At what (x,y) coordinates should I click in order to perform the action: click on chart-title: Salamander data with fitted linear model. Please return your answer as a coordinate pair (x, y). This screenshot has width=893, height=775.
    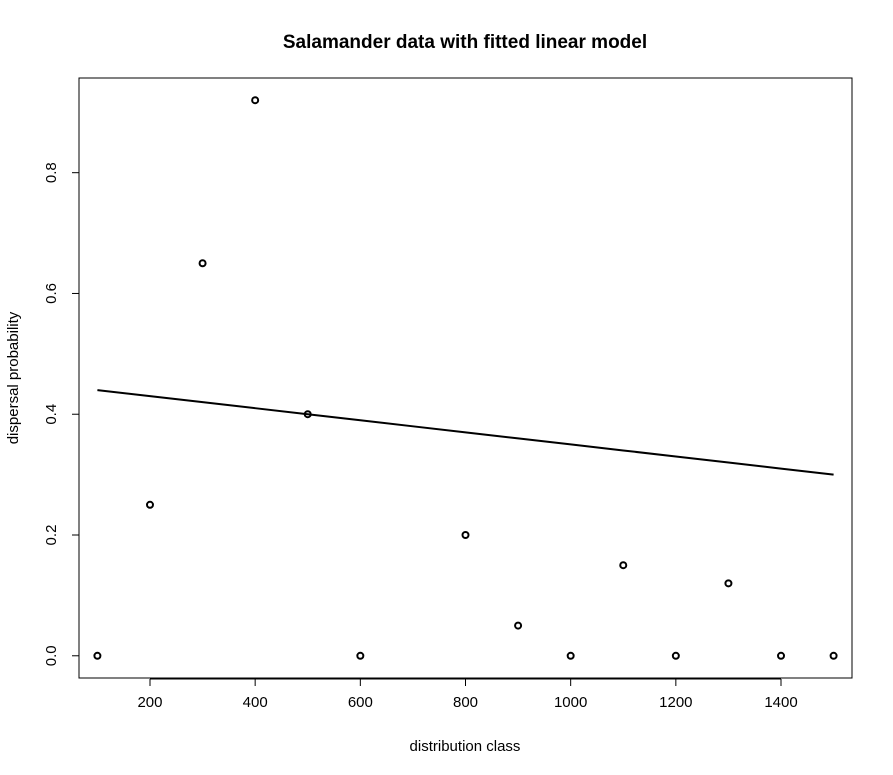
    Looking at the image, I should click on (465, 42).